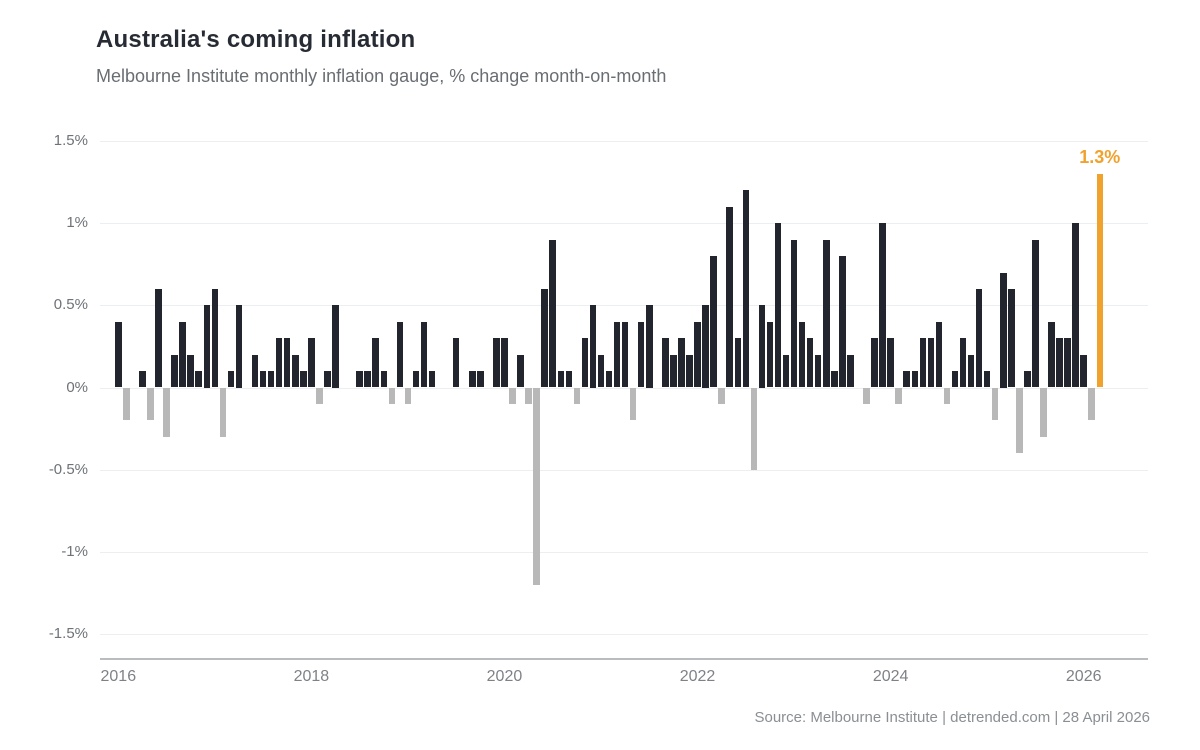 This screenshot has height=750, width=1200. Describe the element at coordinates (504, 676) in the screenshot. I see `x-axis-tick-label: 2020` at that location.